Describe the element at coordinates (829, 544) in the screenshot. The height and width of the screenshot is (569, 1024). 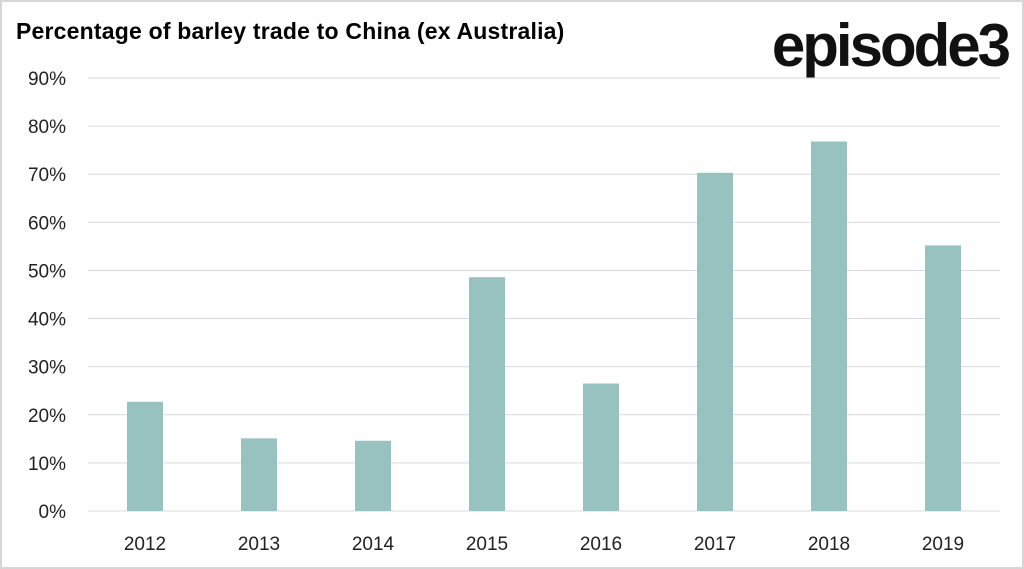
I see `x-tick-label: 2018` at that location.